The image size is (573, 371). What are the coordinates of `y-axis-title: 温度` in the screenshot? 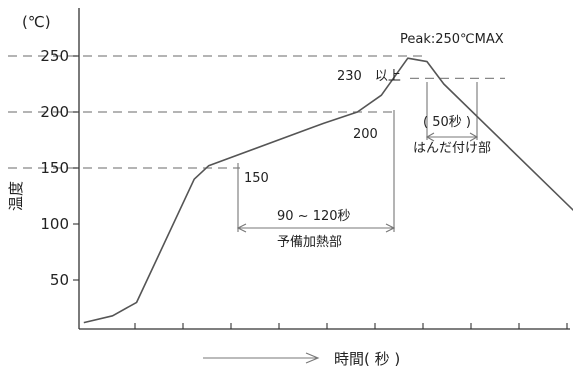 It's located at (16, 196).